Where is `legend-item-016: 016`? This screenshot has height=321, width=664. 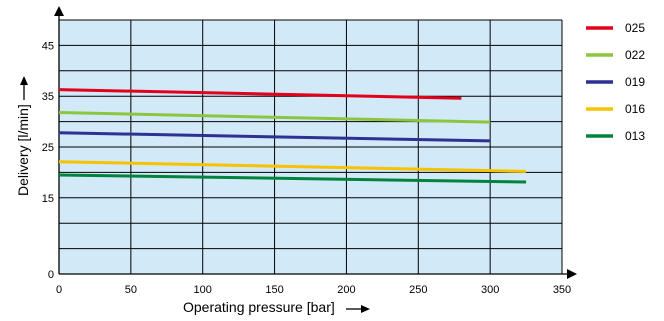
legend-item-016: 016 is located at coordinates (615, 109).